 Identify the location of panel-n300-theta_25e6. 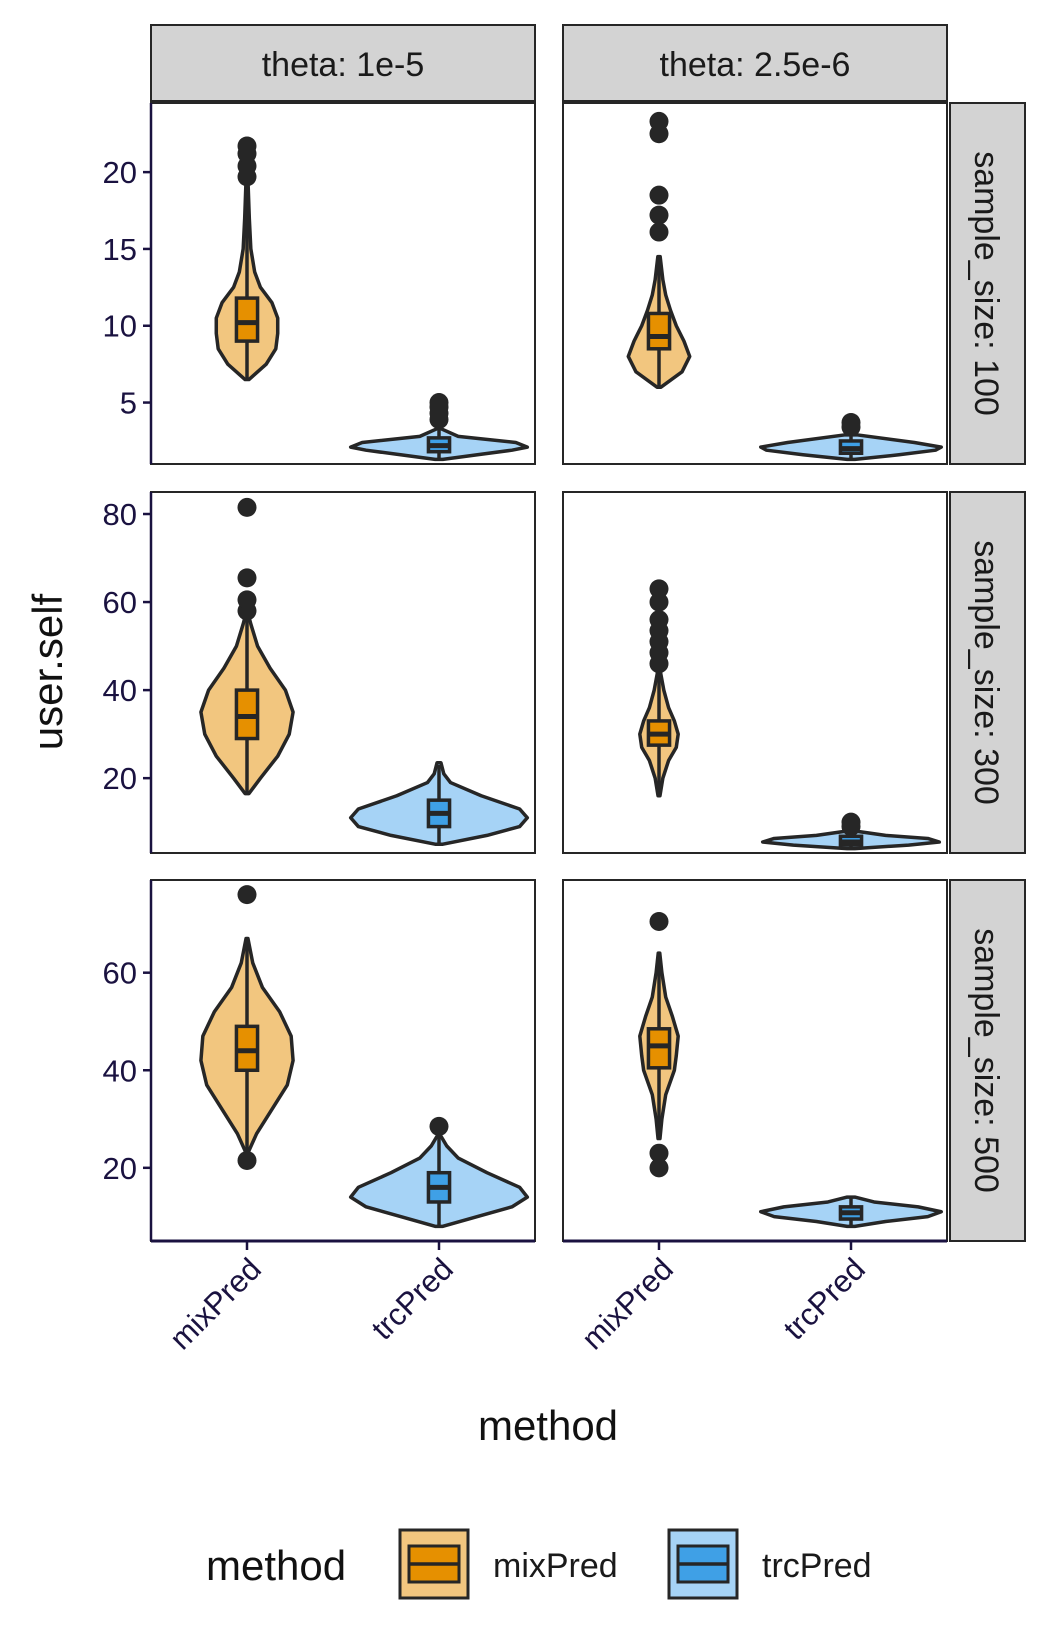
(755, 672).